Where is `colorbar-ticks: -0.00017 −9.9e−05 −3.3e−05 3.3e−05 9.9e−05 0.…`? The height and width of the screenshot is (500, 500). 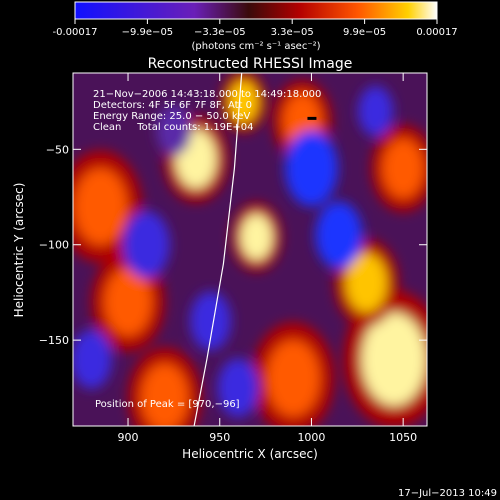 colorbar-ticks: -0.00017 −9.9e−05 −3.3e−05 3.3e−05 9.9e−05 0.… is located at coordinates (255, 28).